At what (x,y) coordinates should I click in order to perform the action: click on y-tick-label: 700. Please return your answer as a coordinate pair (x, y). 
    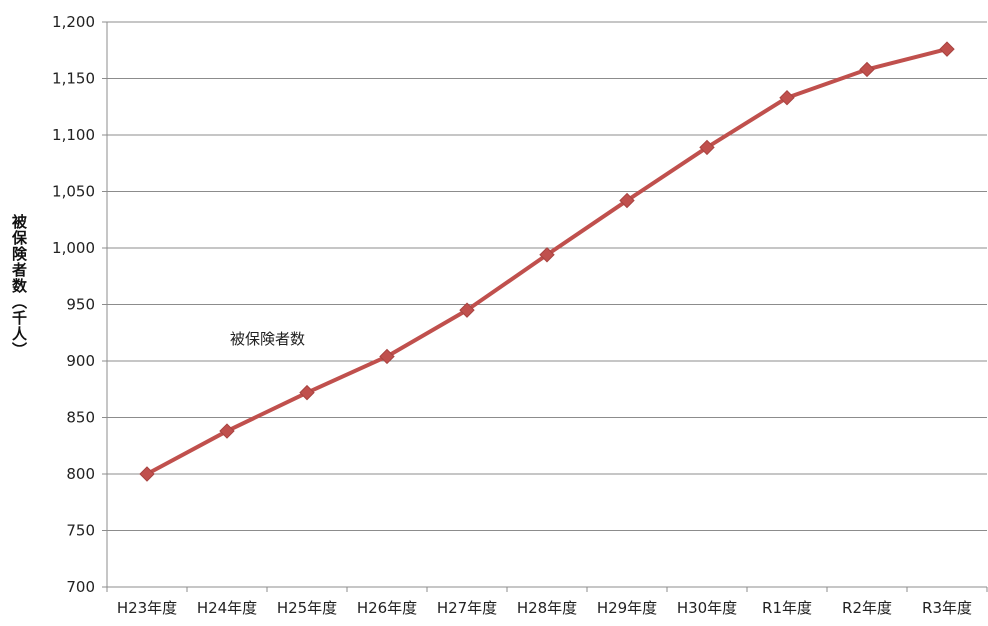
    Looking at the image, I should click on (80, 587).